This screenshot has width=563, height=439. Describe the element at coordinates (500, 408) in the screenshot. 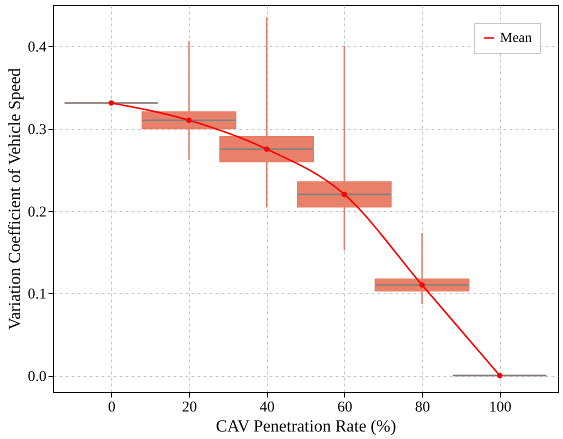

I see `x-tick-label: 100` at that location.